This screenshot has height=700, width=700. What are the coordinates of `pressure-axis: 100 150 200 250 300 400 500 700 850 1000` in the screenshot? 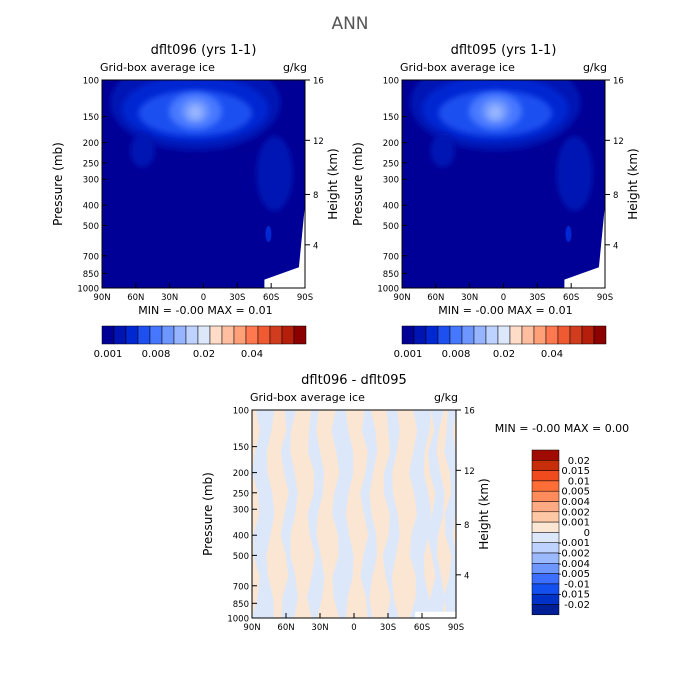 It's located at (392, 186).